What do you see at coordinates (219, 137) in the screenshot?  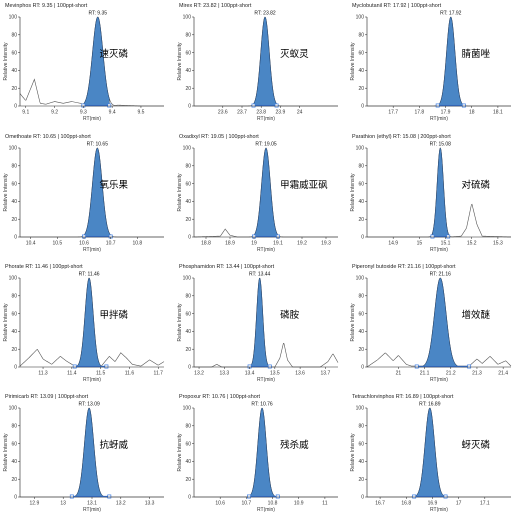 I see `panel-title: Oxadixyl RT: 19.05 | 100ppt-short` at bounding box center [219, 137].